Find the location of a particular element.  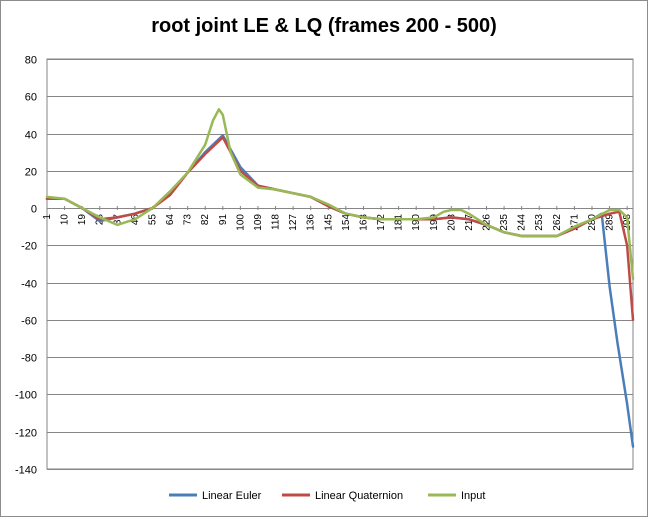

y-tick-label: -100 is located at coordinates (26, 396).